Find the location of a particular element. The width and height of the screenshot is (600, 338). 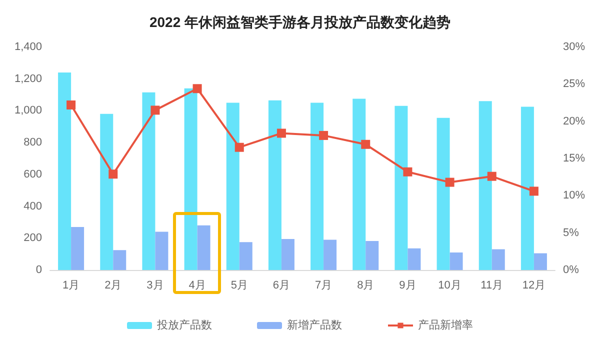

y2-tick-label: 30% is located at coordinates (574, 47).